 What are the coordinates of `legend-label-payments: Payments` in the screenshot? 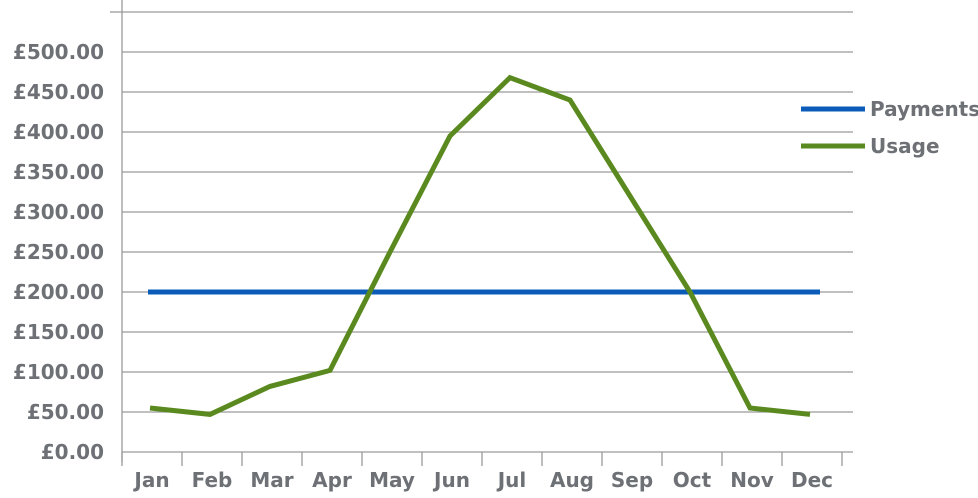 It's located at (924, 109).